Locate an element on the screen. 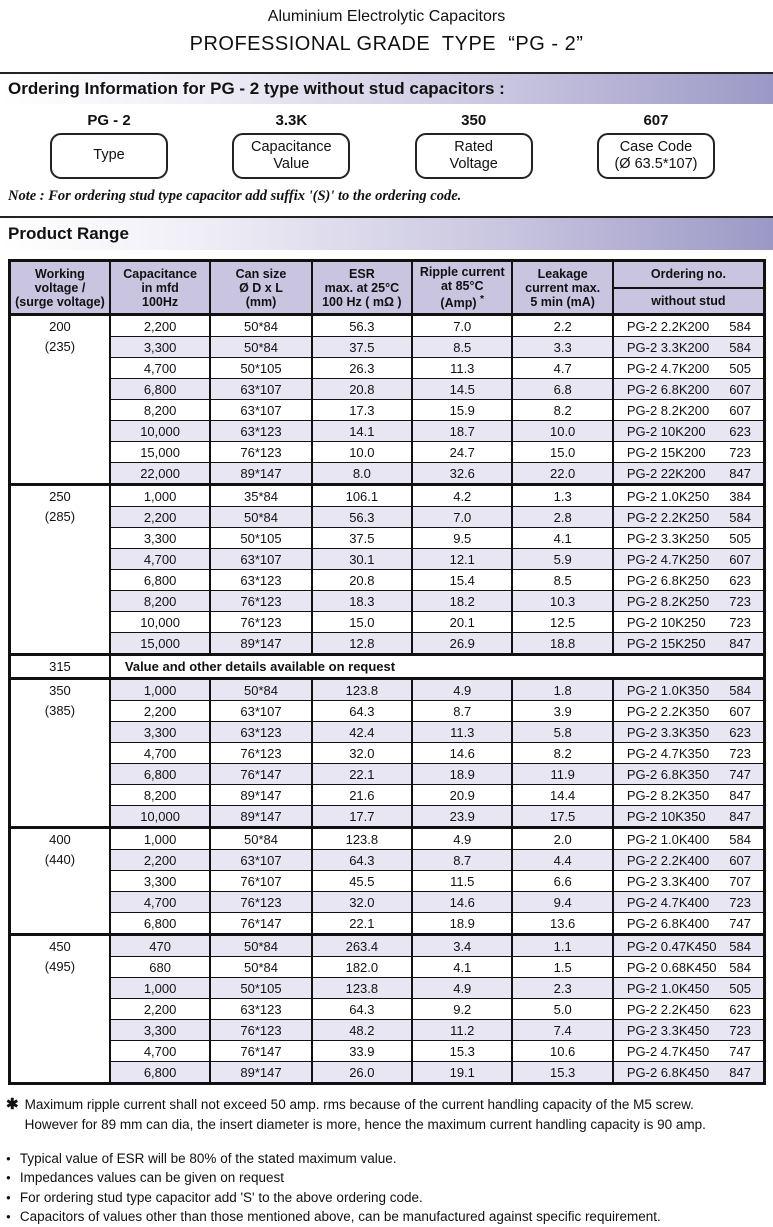 Image resolution: width=773 pixels, height=1227 pixels. leakage-current-cell: 10.3 is located at coordinates (562, 601).